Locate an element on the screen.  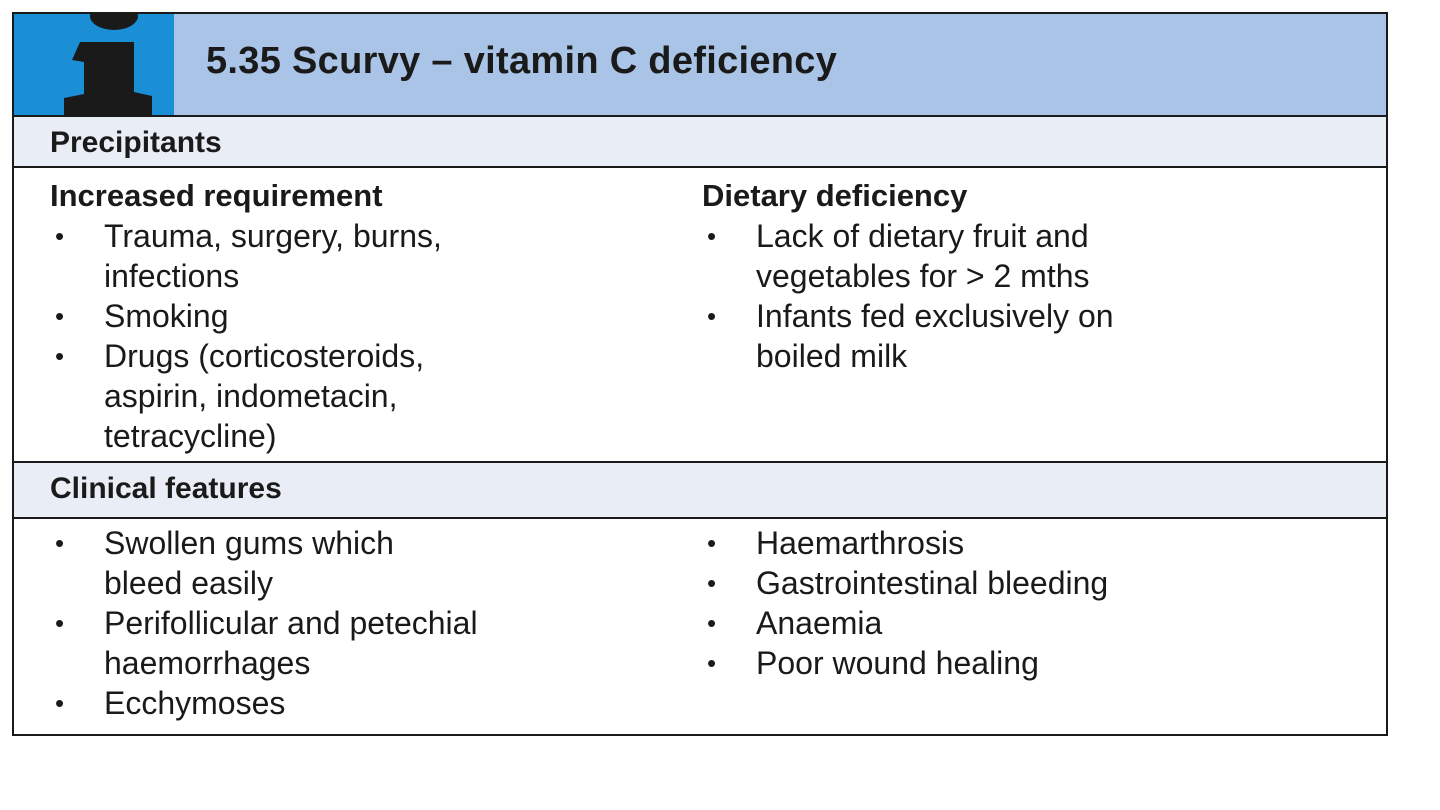
list-item-text: Drugs (corticosteroids, is located at coordinates (264, 356).